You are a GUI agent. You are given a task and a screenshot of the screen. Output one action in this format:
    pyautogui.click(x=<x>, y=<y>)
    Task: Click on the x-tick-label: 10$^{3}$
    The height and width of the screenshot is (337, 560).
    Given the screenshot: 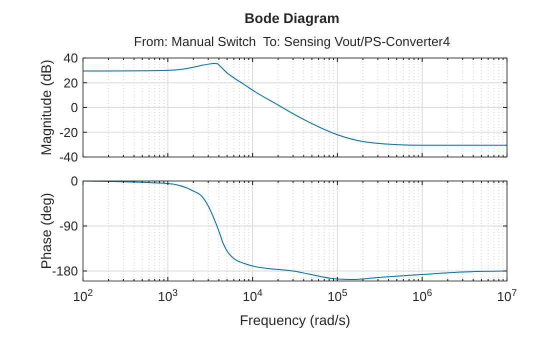 What is the action you would take?
    pyautogui.click(x=168, y=296)
    